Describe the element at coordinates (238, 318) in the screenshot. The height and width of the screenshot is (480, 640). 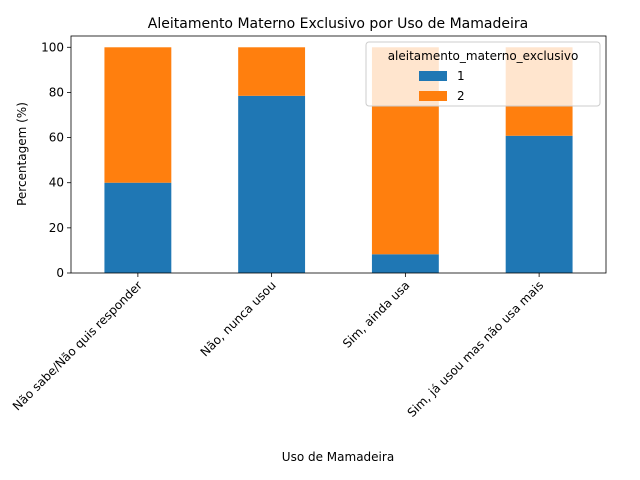
I see `x-tick-label: Não, nunca usou` at that location.